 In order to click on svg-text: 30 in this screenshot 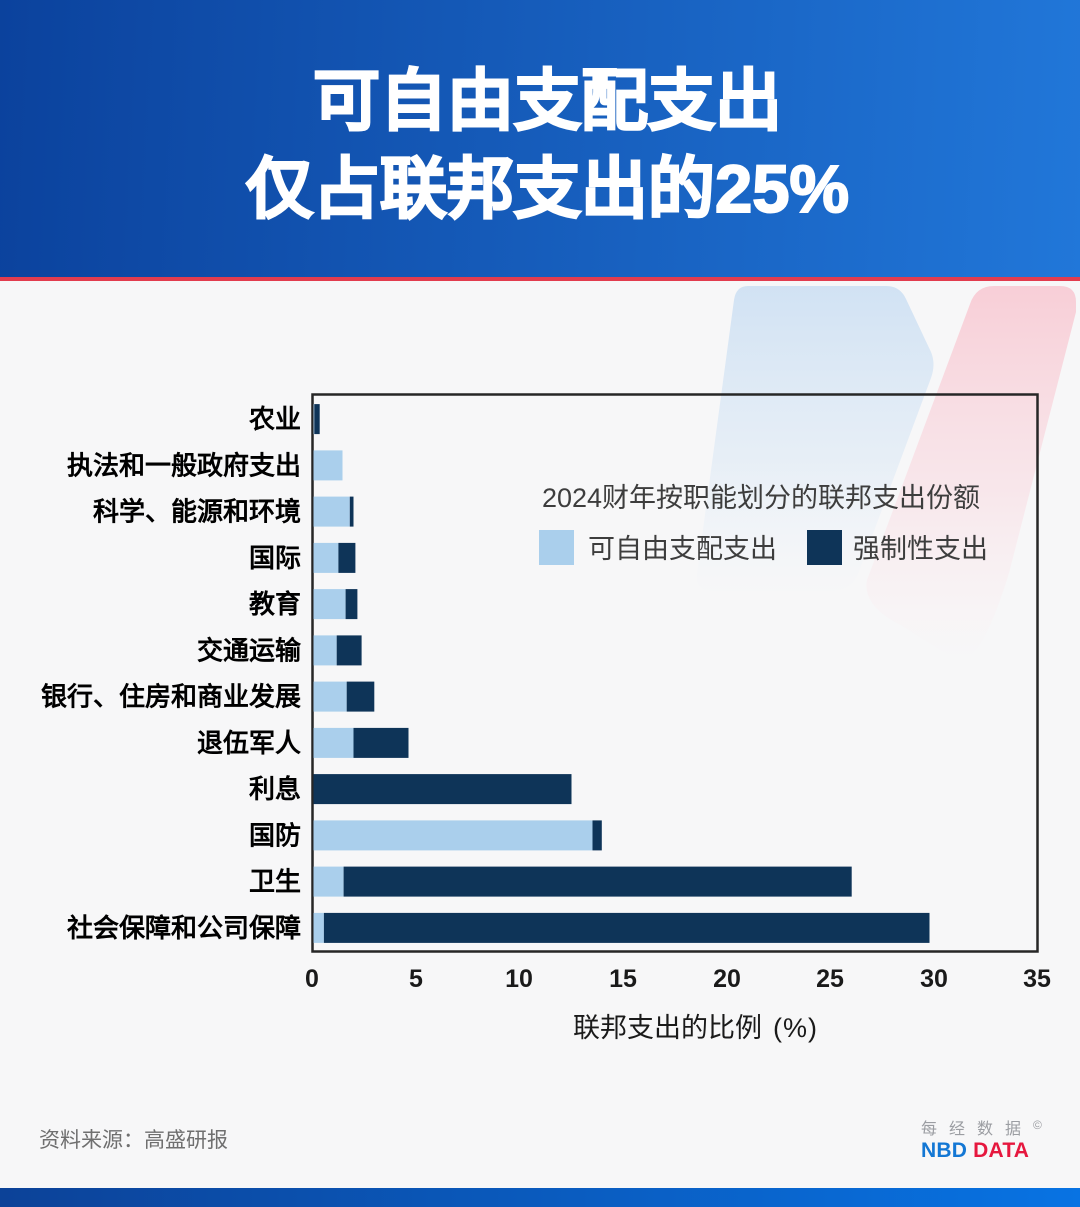, I will do `click(934, 979)`.